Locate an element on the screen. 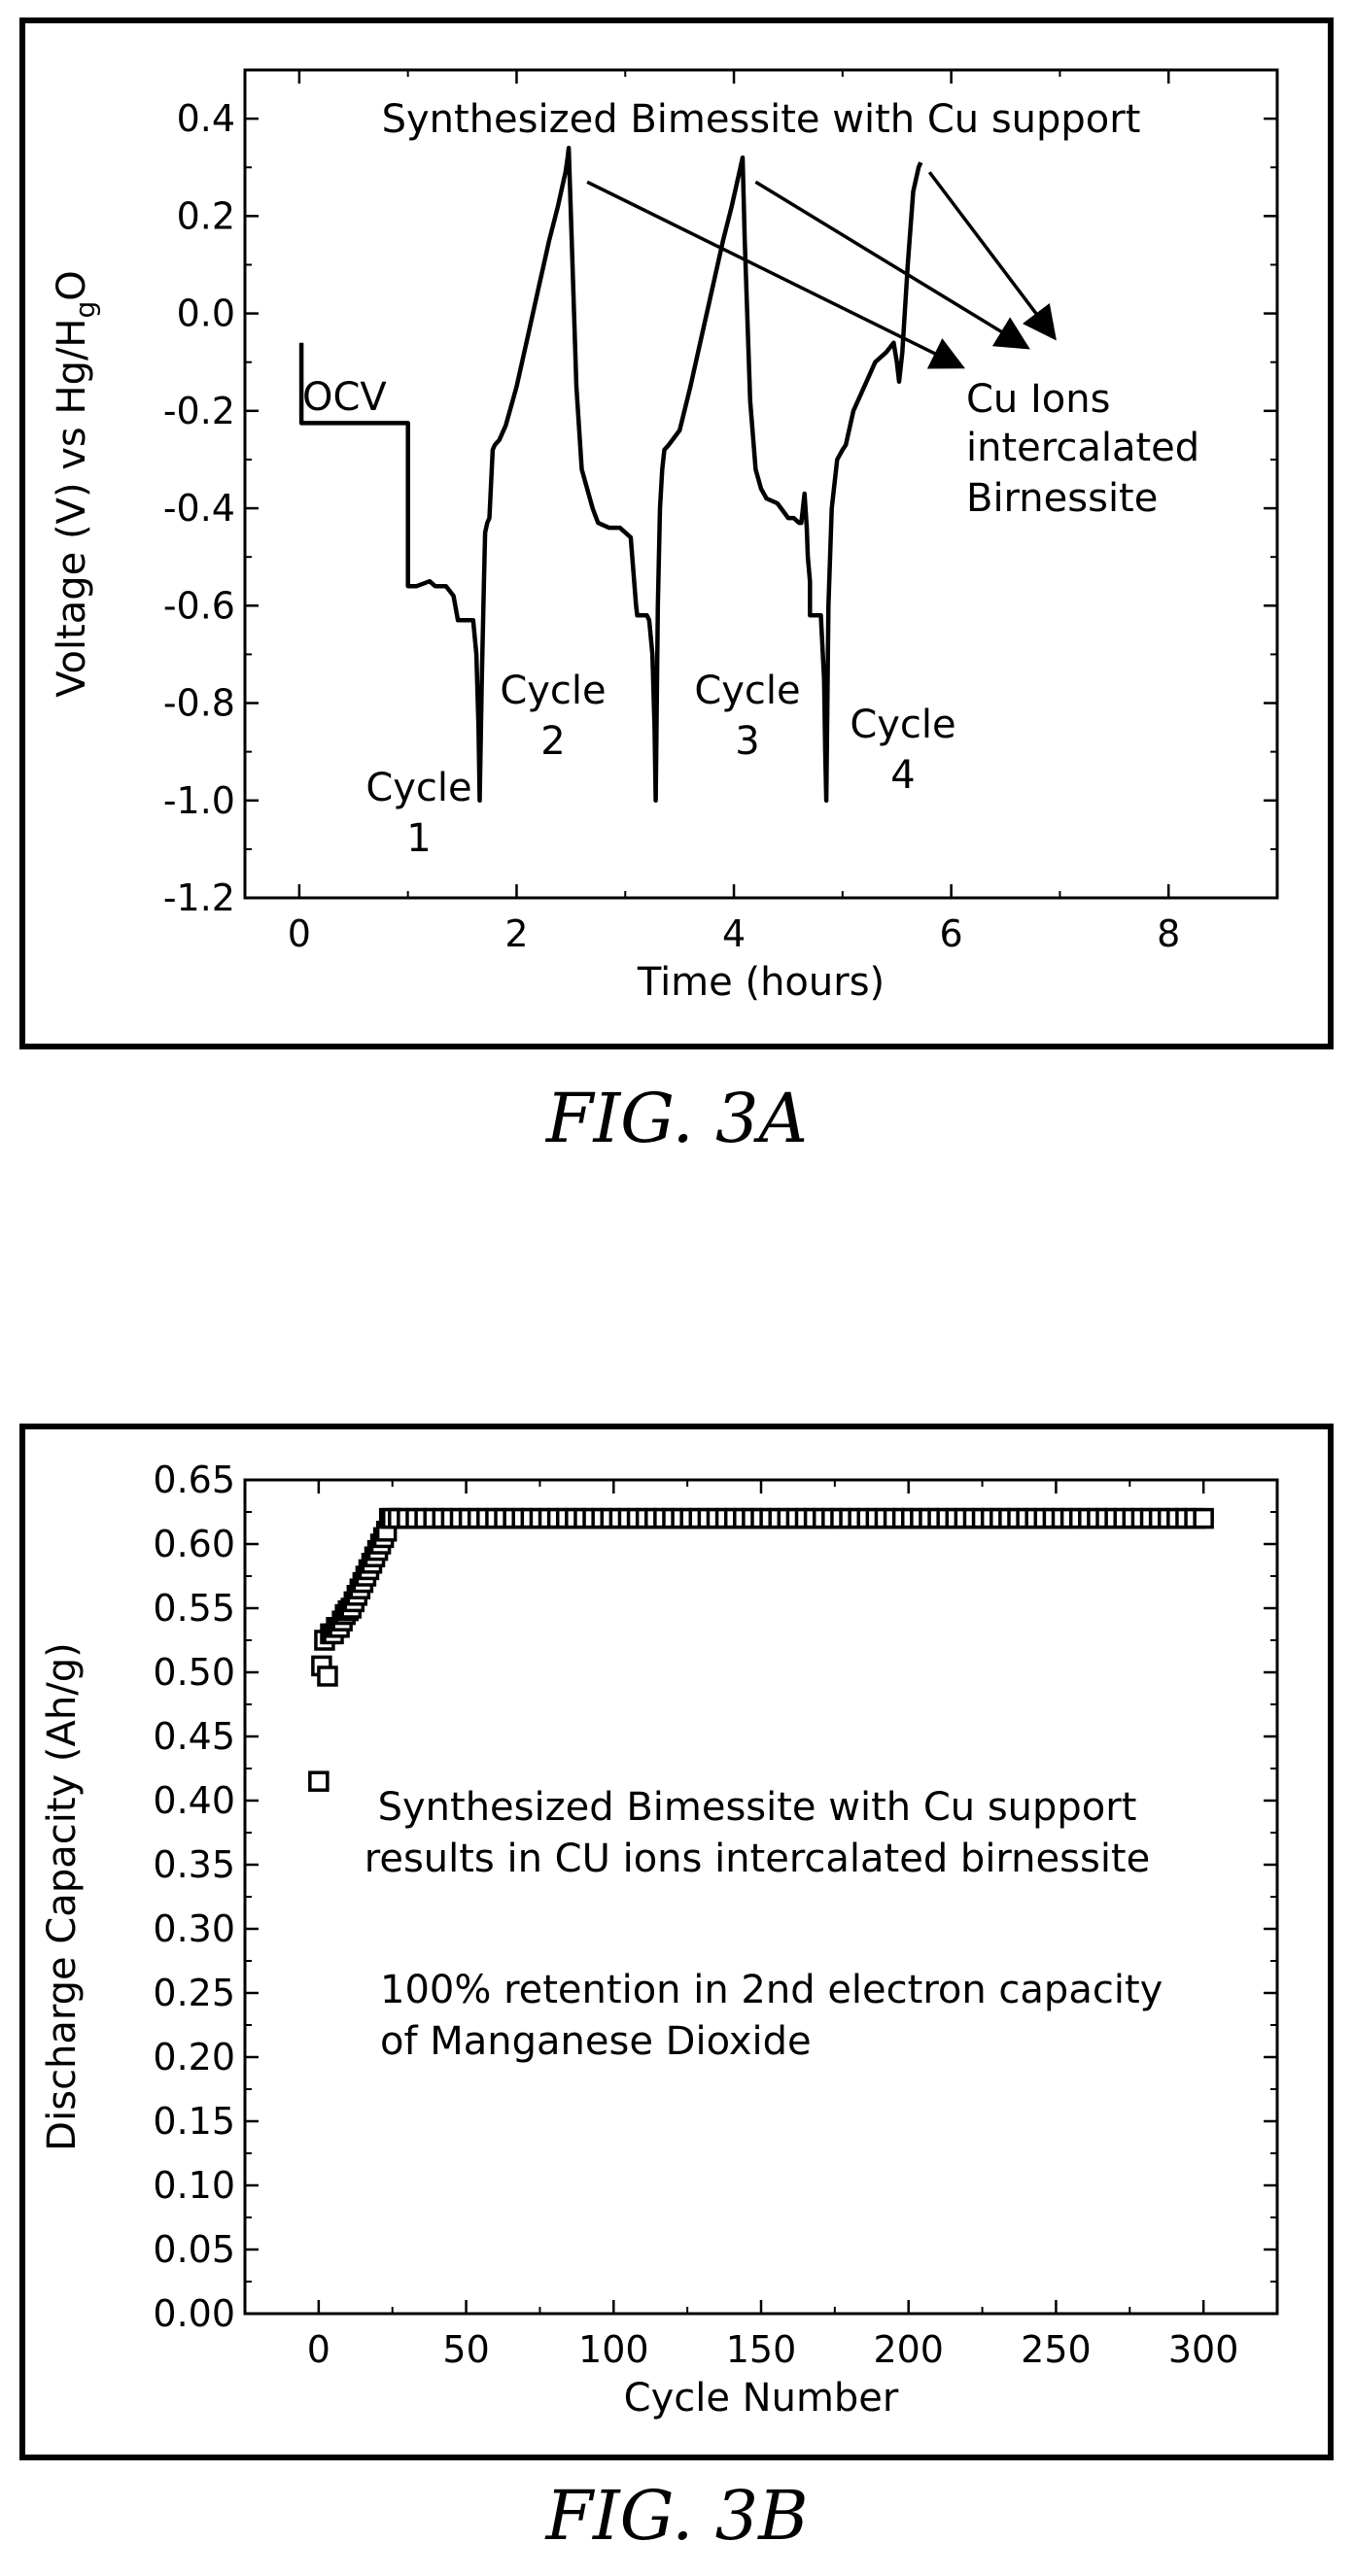 Image resolution: width=1354 pixels, height=2576 pixels. y-tick-label: 0.15 is located at coordinates (194, 2121).